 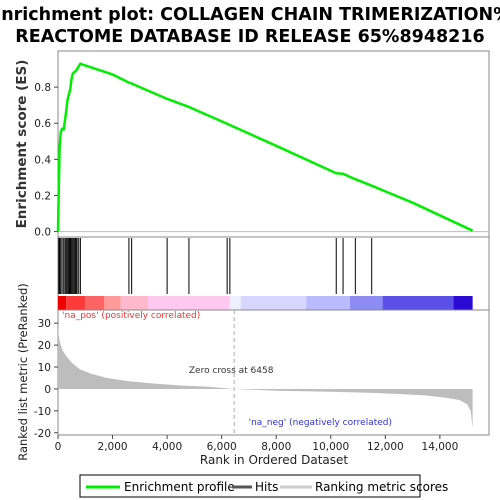 What do you see at coordinates (44, 324) in the screenshot?
I see `rank-y-tick-label: 30` at bounding box center [44, 324].